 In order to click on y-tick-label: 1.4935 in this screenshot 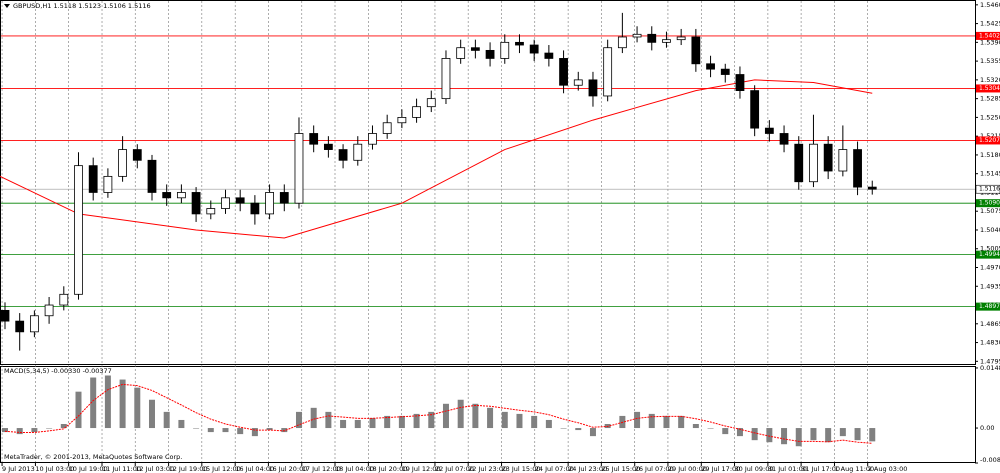, I will do `click(990, 286)`.